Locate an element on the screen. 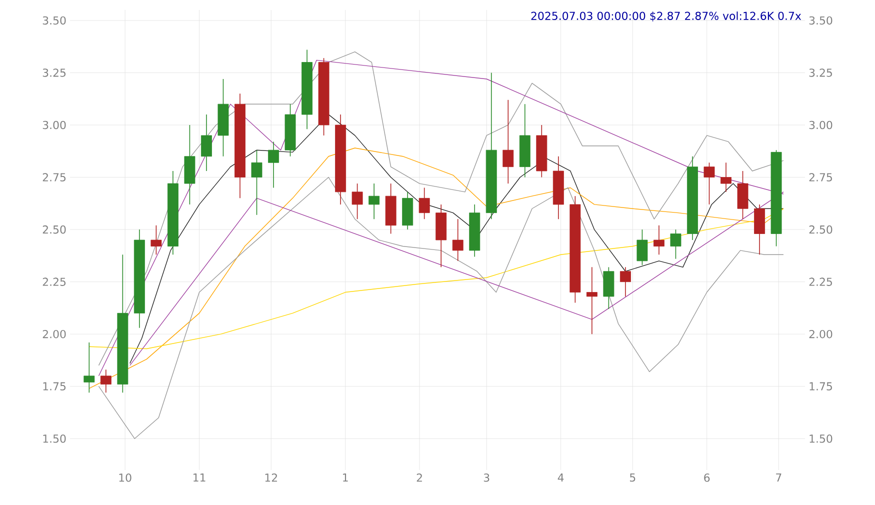 The height and width of the screenshot is (505, 875). y2-tick-label: 2.75 is located at coordinates (820, 177).